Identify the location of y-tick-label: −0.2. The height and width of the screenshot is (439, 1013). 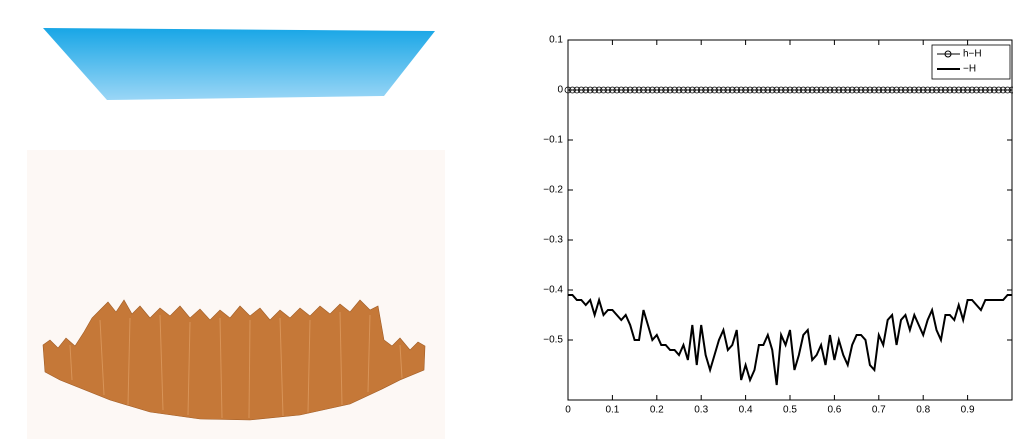
(553, 190).